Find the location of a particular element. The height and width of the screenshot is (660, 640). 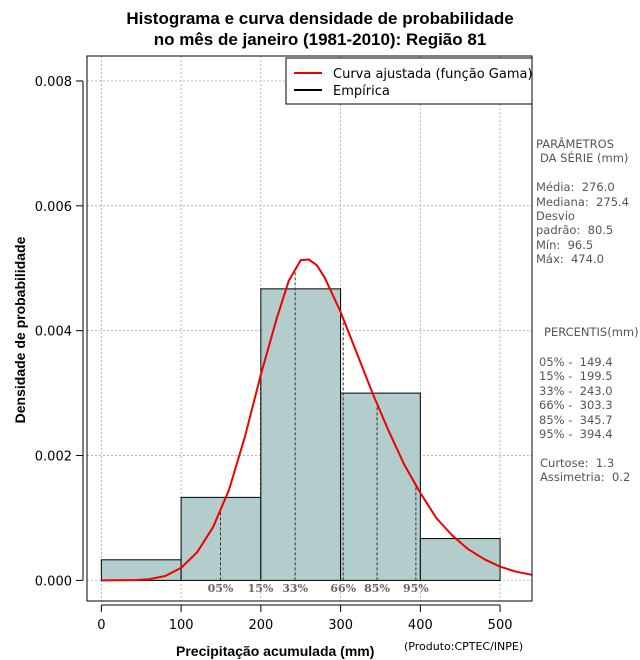

stat-curtose: Curtose: 1.3 is located at coordinates (577, 463).